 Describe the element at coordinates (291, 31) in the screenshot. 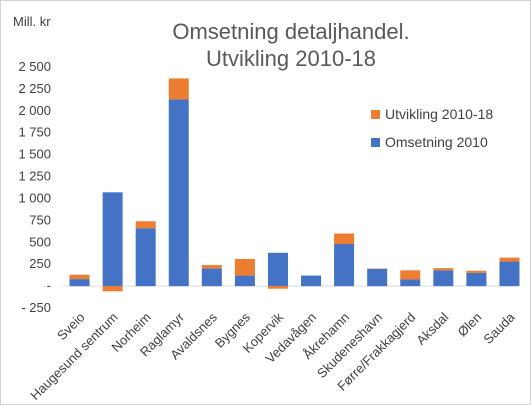

I see `chart-title-line1: Omsetning detaljhandel.` at that location.